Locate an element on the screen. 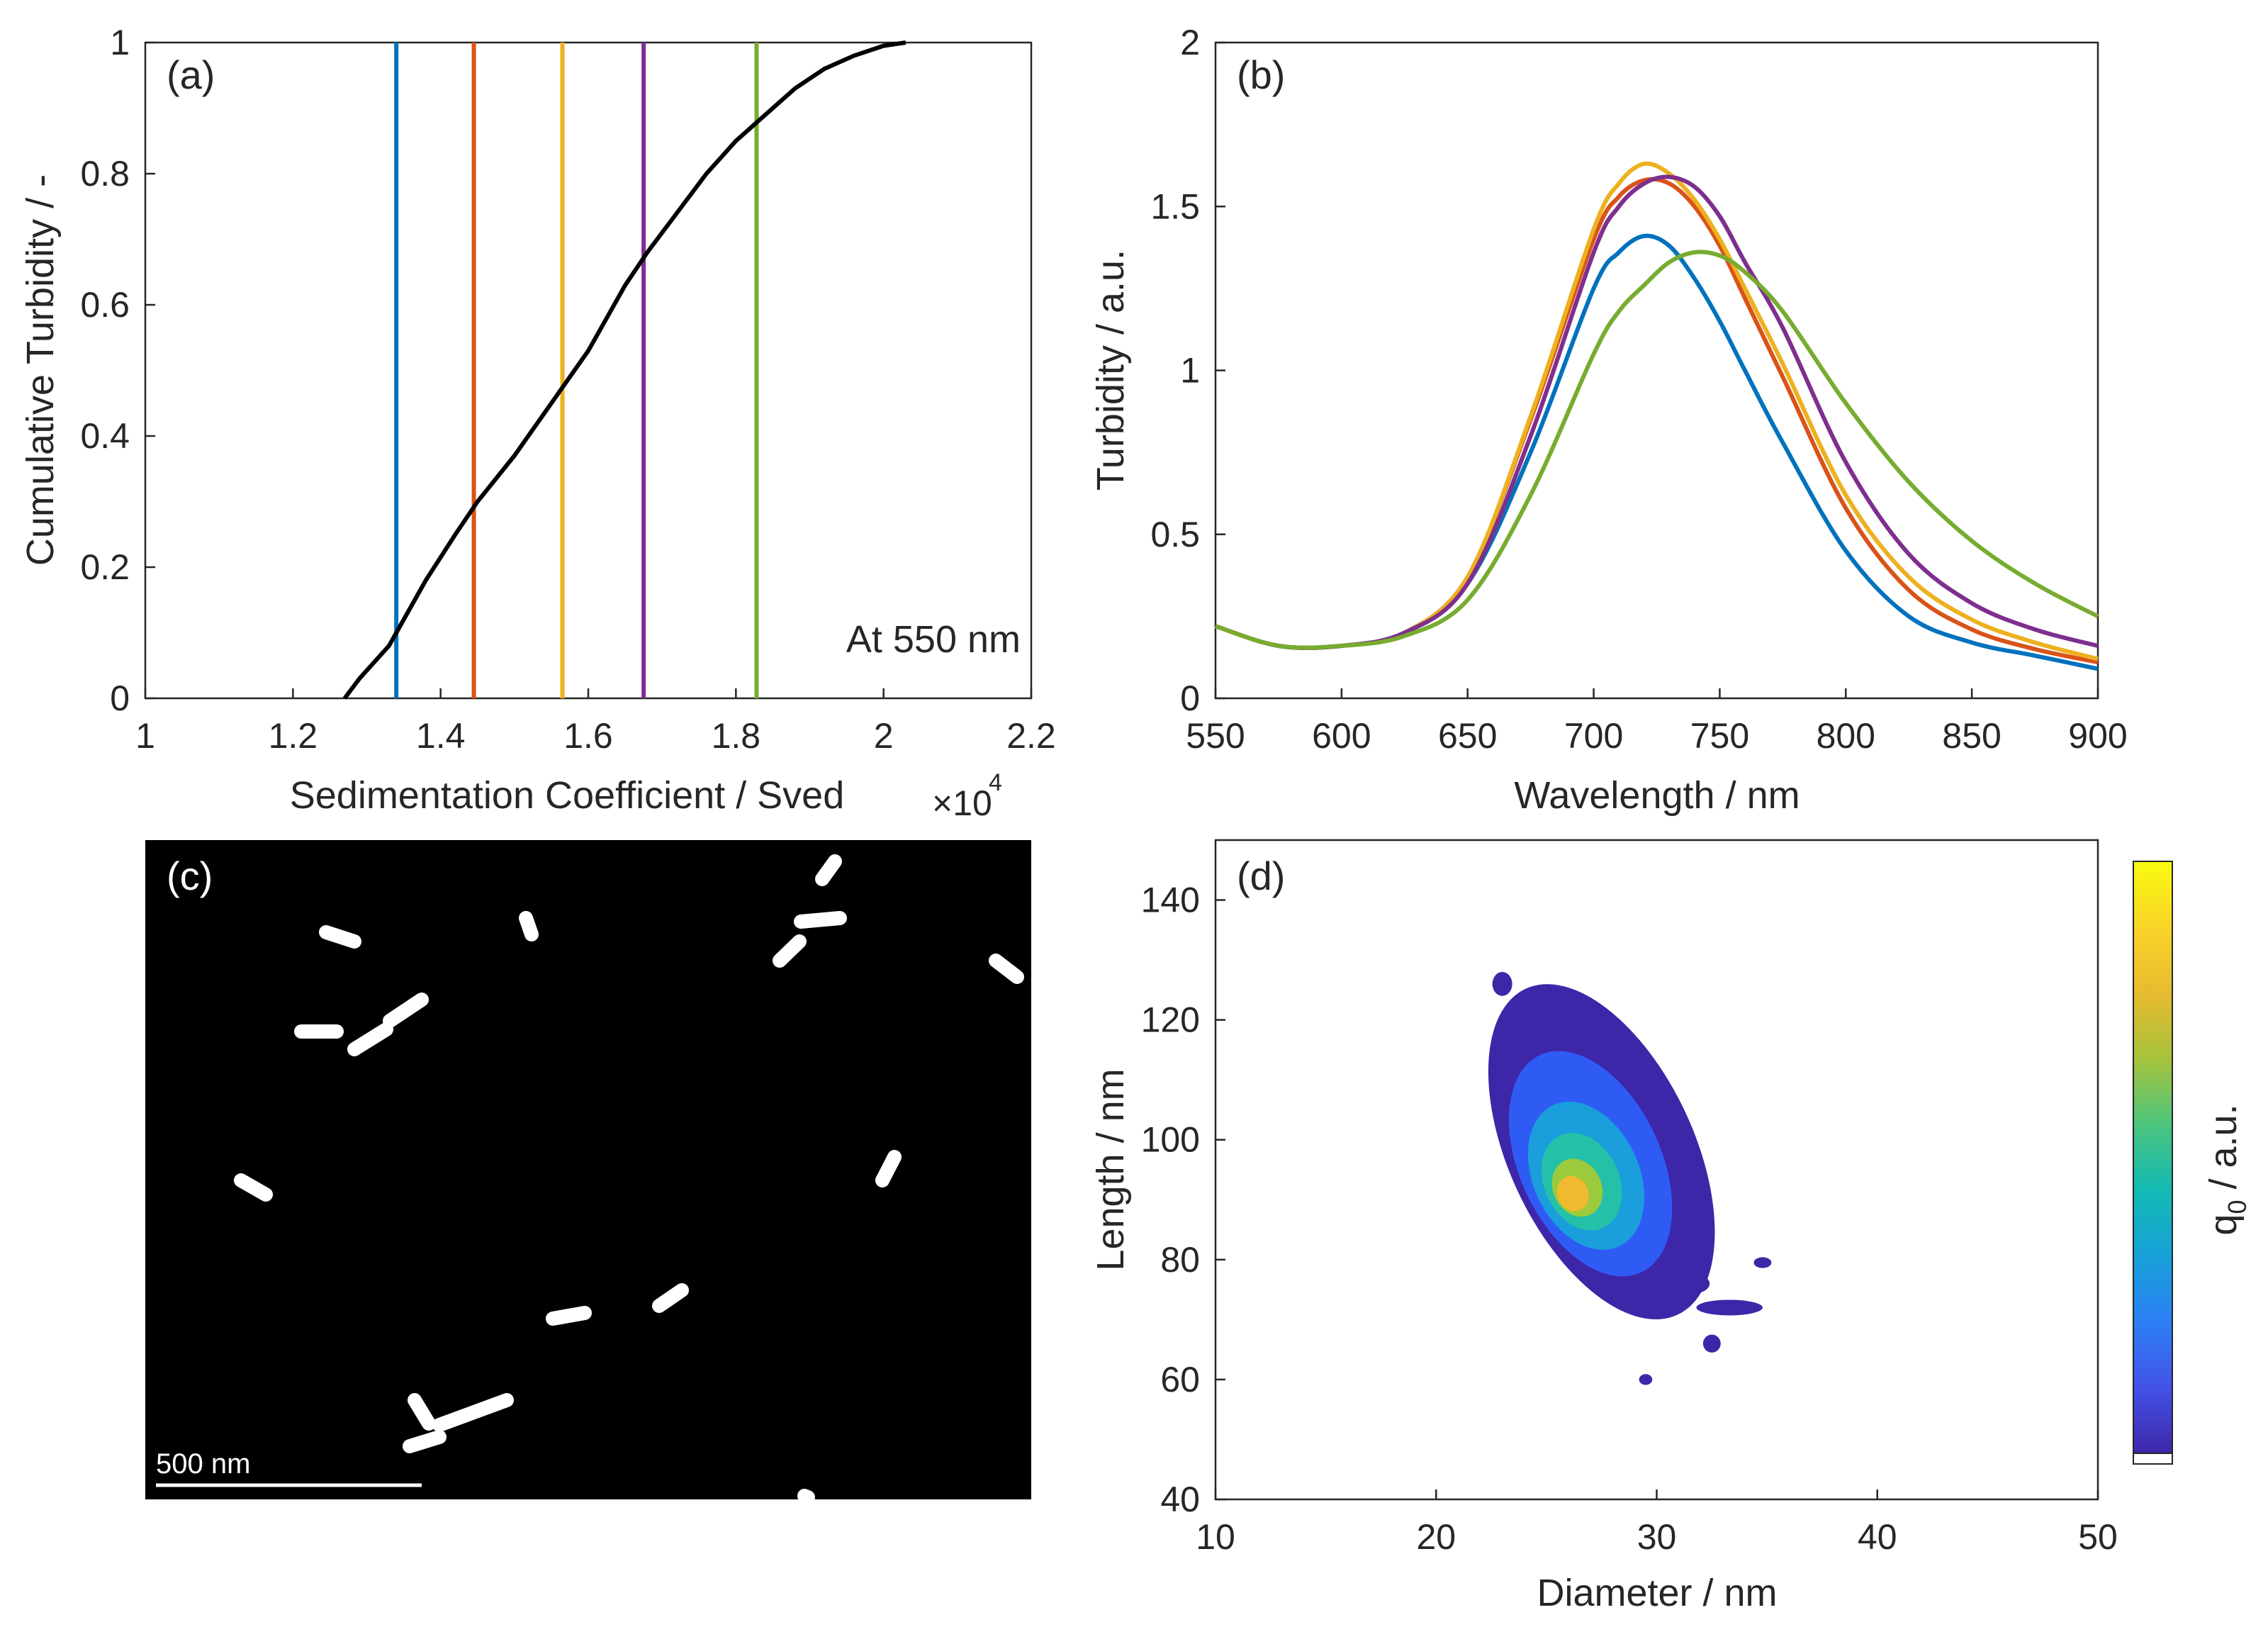 Image resolution: width=2268 pixels, height=1627 pixels. cumulative-curve is located at coordinates (624, 370).